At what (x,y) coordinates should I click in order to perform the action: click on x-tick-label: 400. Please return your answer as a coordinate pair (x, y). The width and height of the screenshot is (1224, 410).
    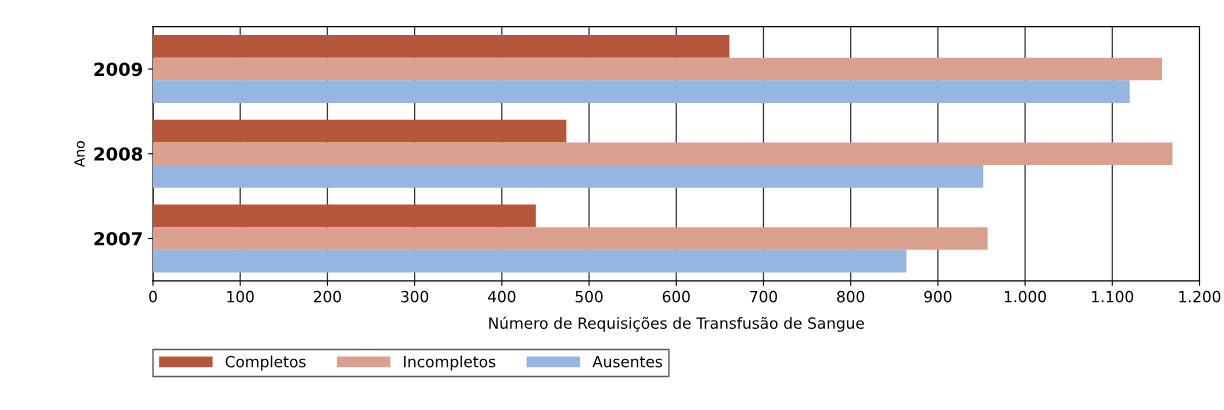
    Looking at the image, I should click on (502, 296).